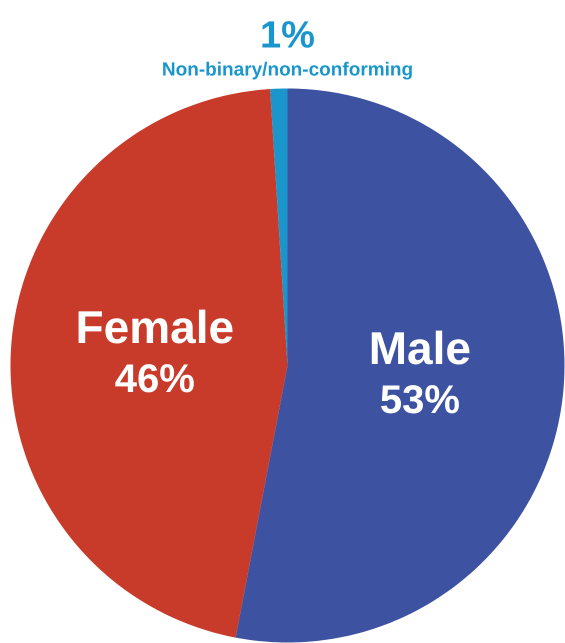 The width and height of the screenshot is (565, 643). What do you see at coordinates (287, 35) in the screenshot?
I see `data-label: 1%` at bounding box center [287, 35].